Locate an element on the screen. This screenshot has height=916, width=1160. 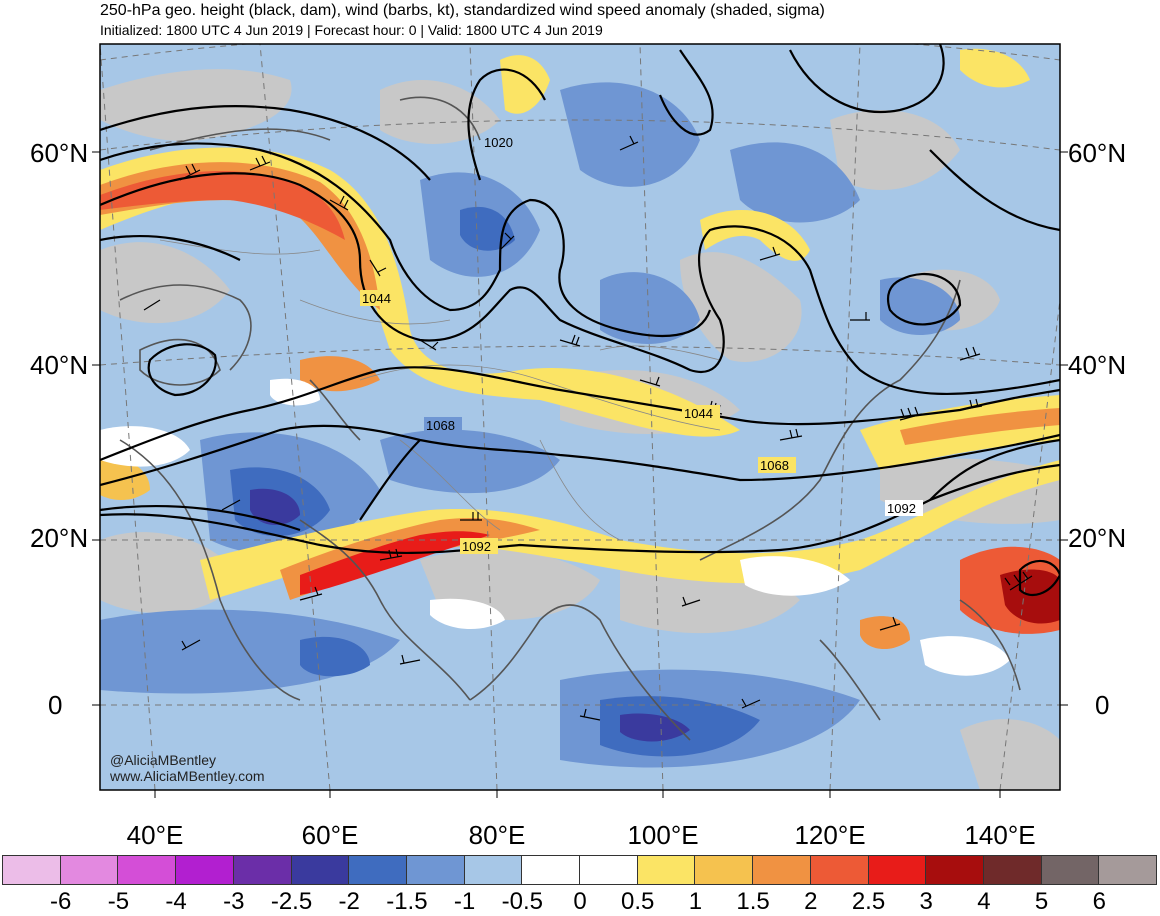
colorbar-tick-label: -6 is located at coordinates (61, 901).